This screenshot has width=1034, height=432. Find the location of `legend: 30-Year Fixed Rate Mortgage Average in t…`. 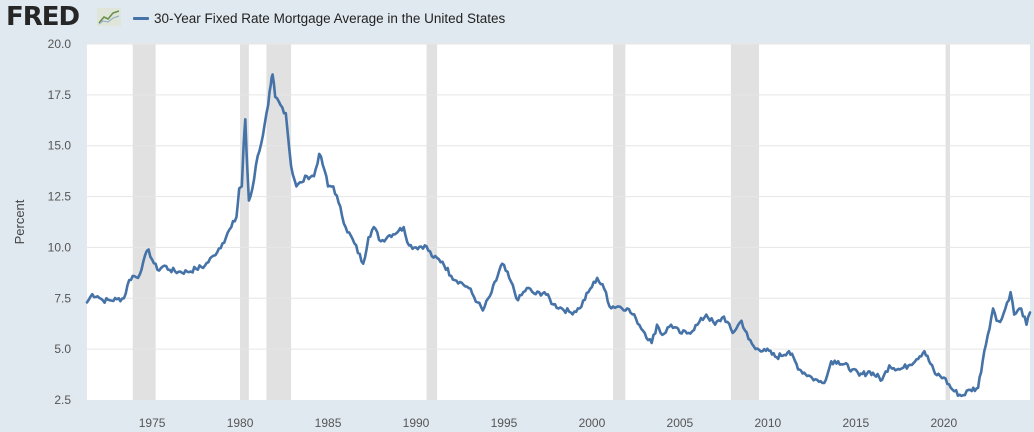

legend: 30-Year Fixed Rate Mortgage Average in t… is located at coordinates (319, 18).